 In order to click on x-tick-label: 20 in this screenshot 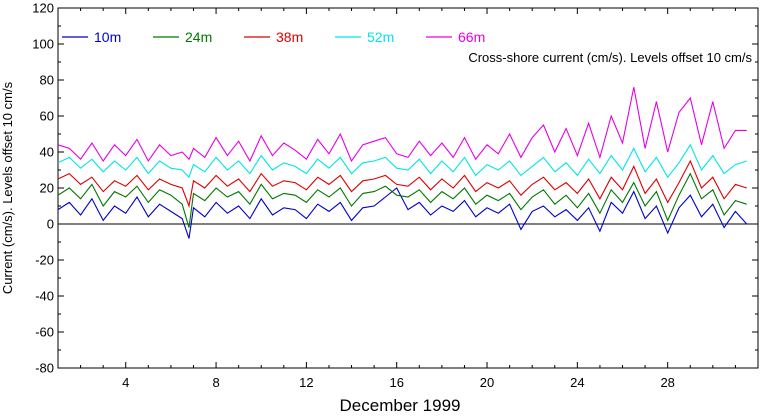, I will do `click(487, 382)`.